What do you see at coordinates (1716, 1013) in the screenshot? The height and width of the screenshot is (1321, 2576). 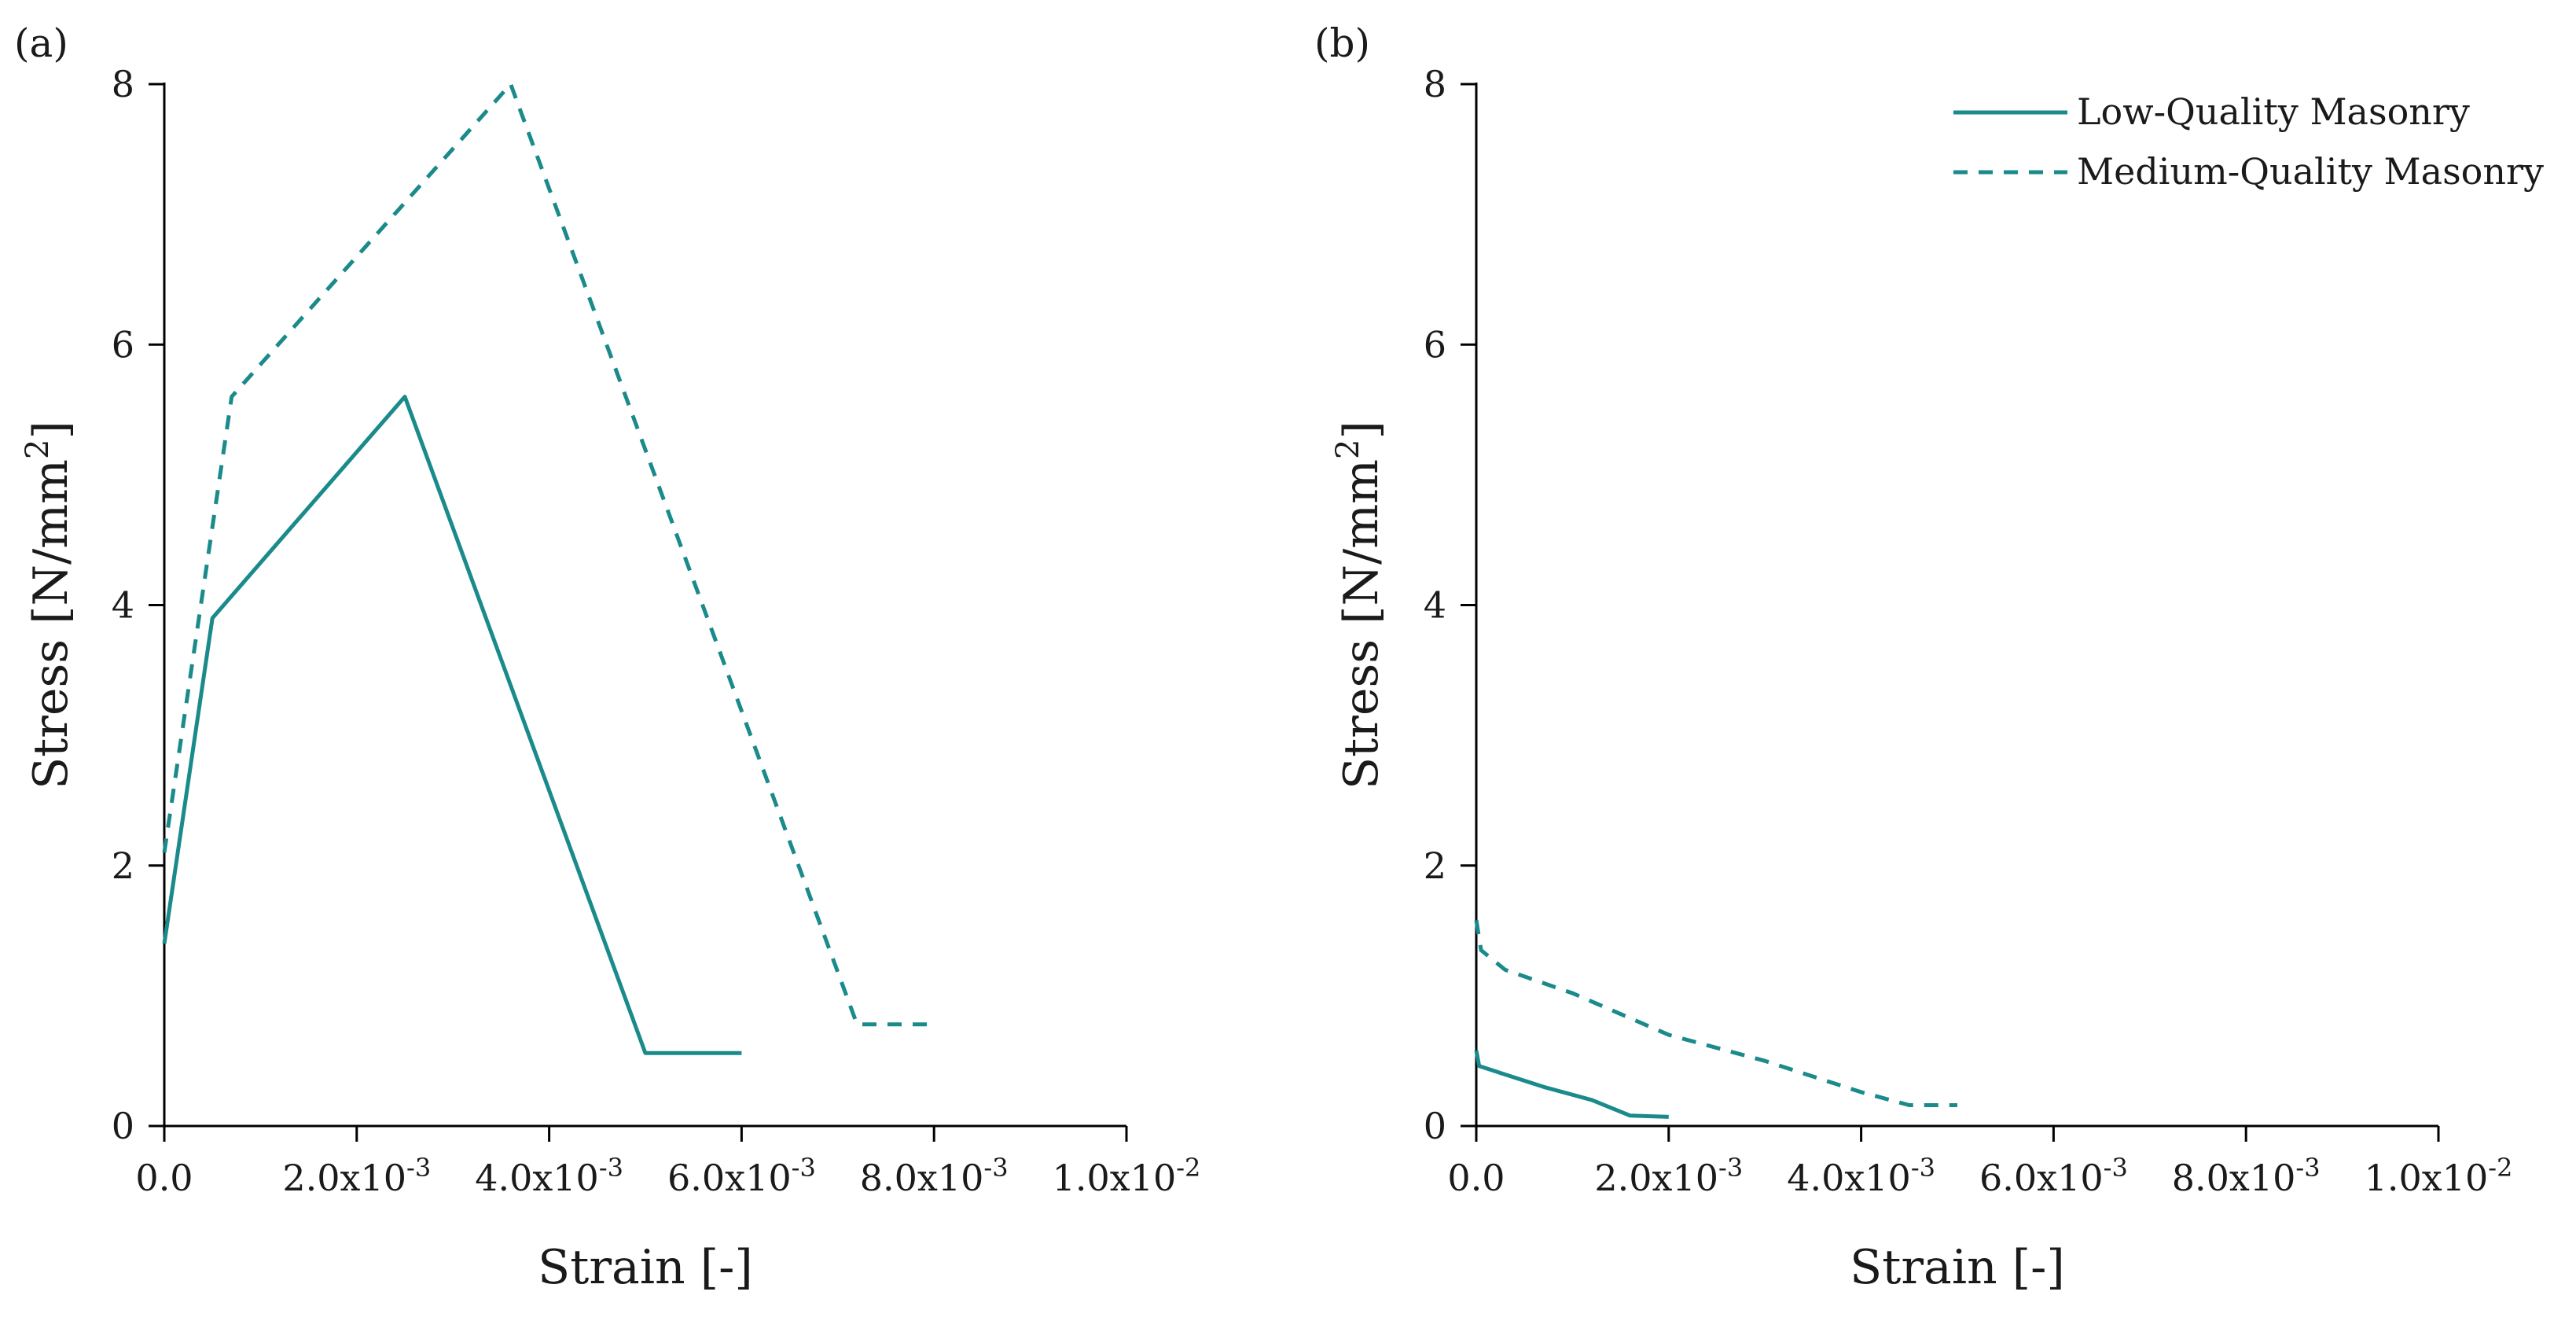 I see `medium-quality-series-line` at bounding box center [1716, 1013].